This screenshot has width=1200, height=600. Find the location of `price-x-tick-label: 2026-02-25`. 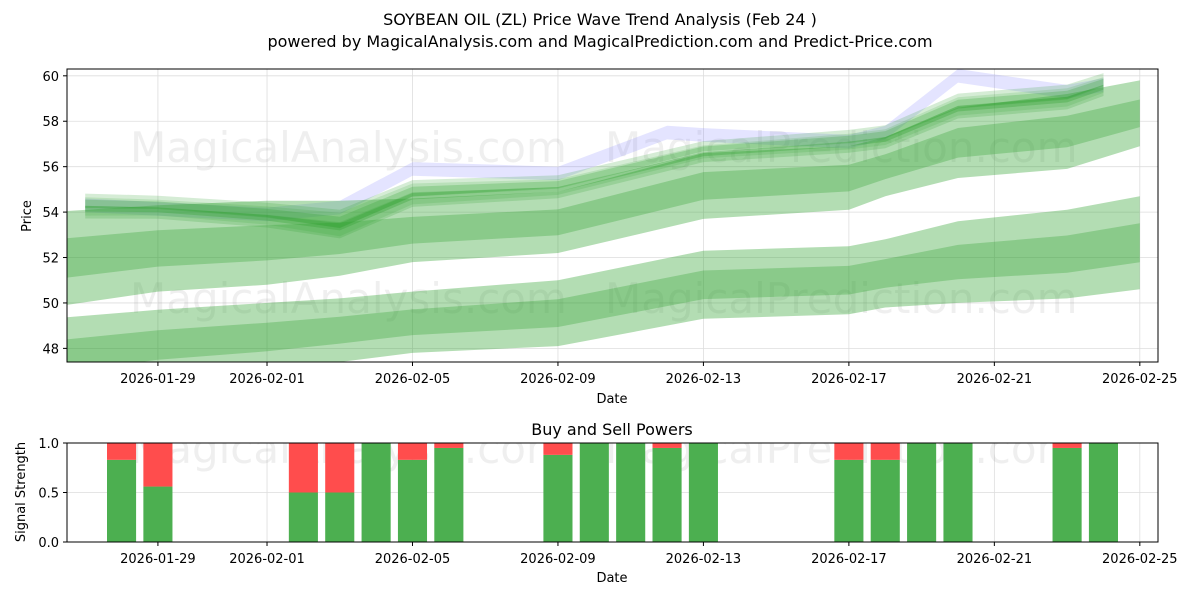

price-x-tick-label: 2026-02-25 is located at coordinates (1140, 379).